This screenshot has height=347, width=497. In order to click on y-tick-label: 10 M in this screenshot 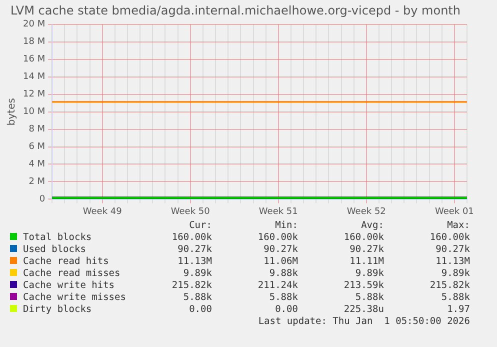, I will do `click(34, 112)`.